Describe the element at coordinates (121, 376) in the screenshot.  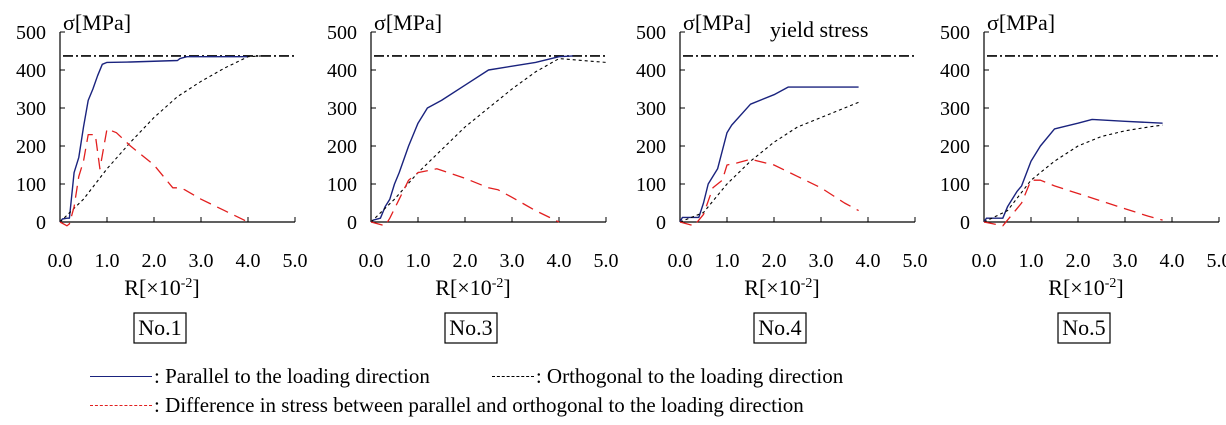
I see `legend-swatch-parallel` at that location.